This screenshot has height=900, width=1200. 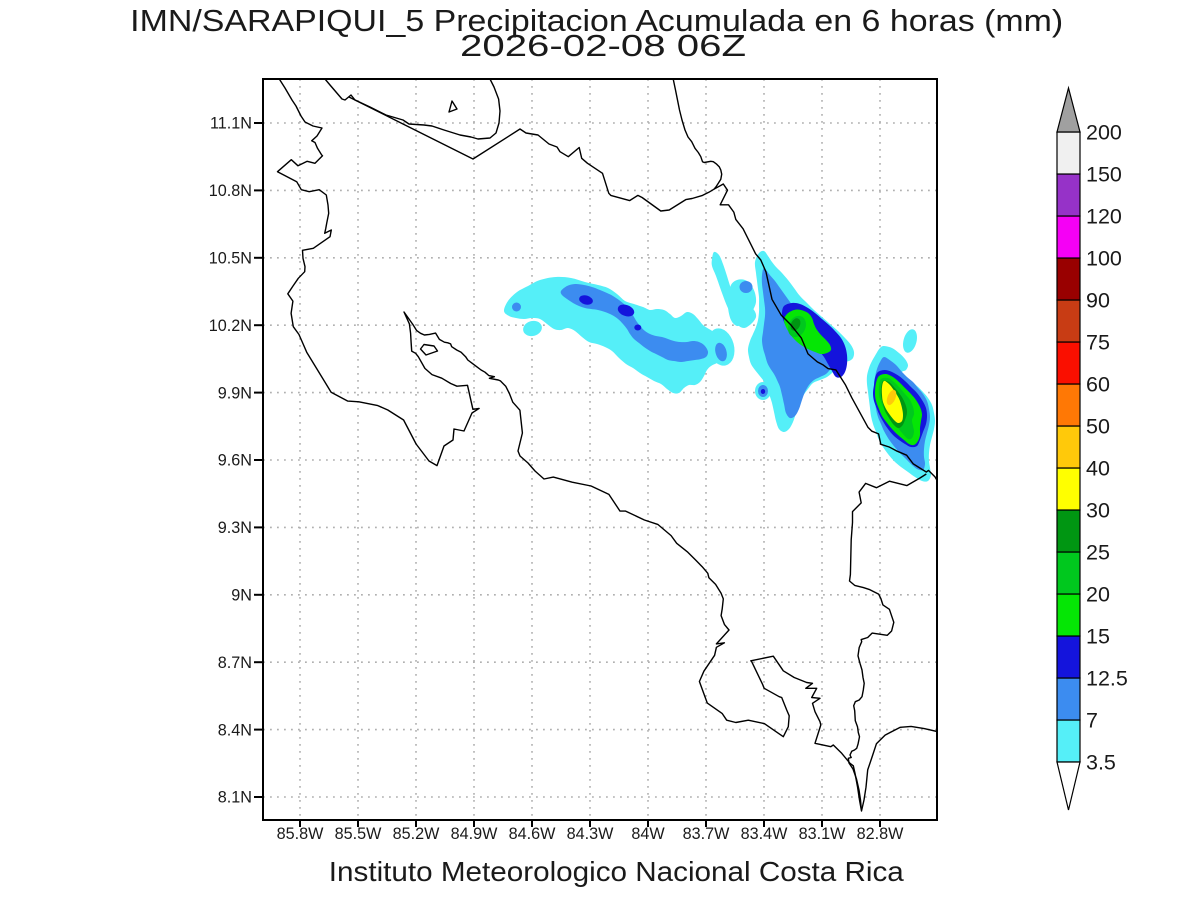 I want to click on svg-text: 100, so click(x=1104, y=259).